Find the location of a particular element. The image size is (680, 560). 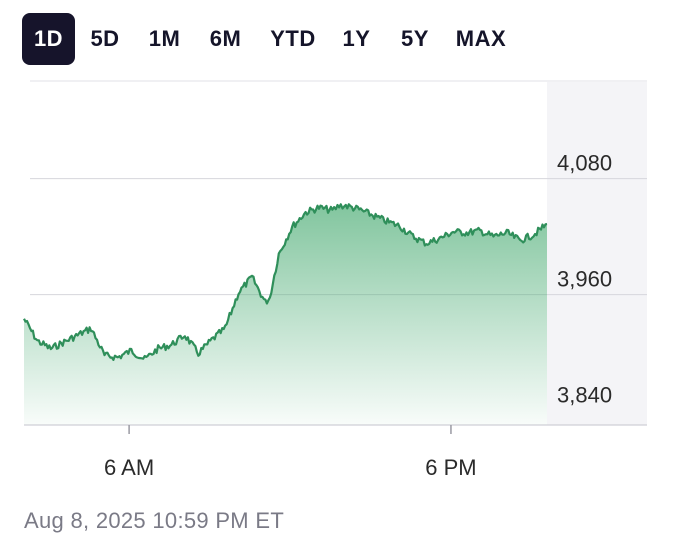

range-tab-ytd: YTD is located at coordinates (293, 38).